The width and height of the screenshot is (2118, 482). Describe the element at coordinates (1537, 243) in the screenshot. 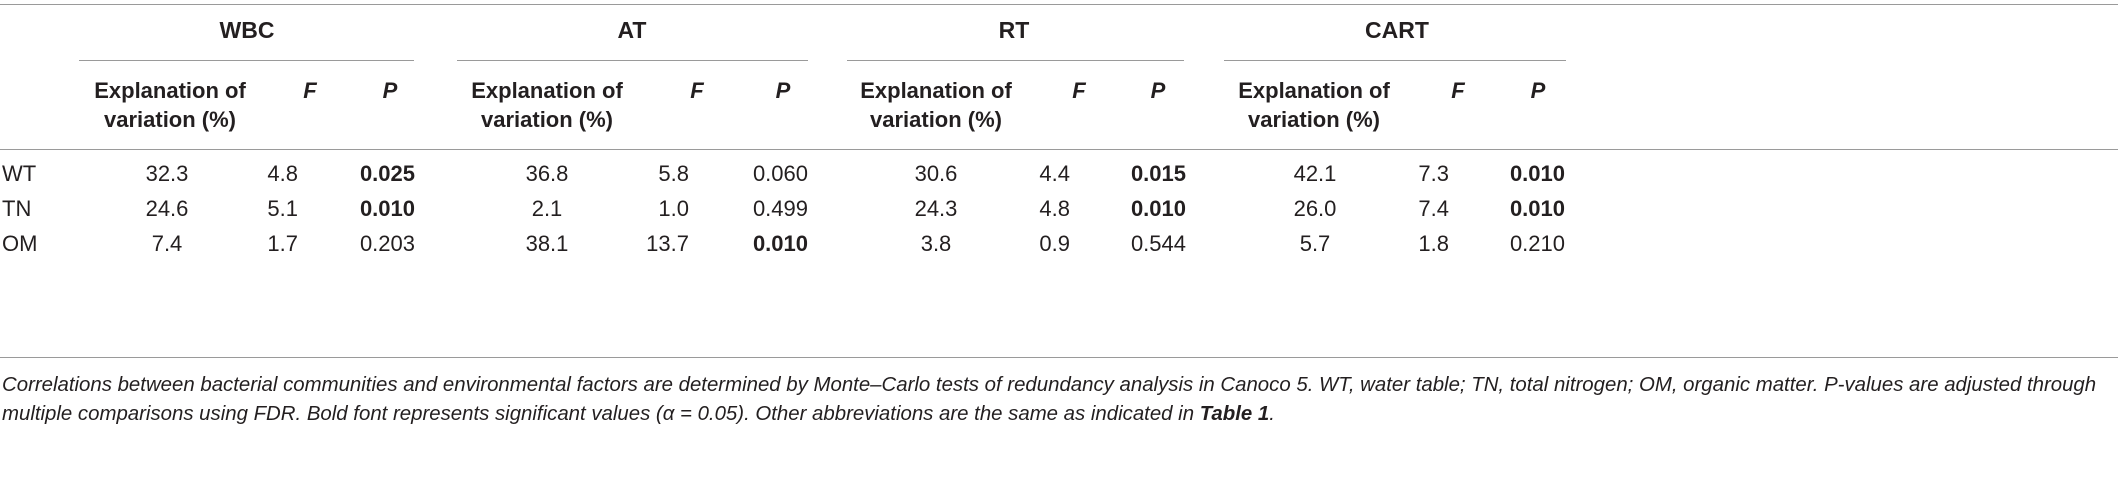

I see `cell-om-cart-p: 0.210` at that location.